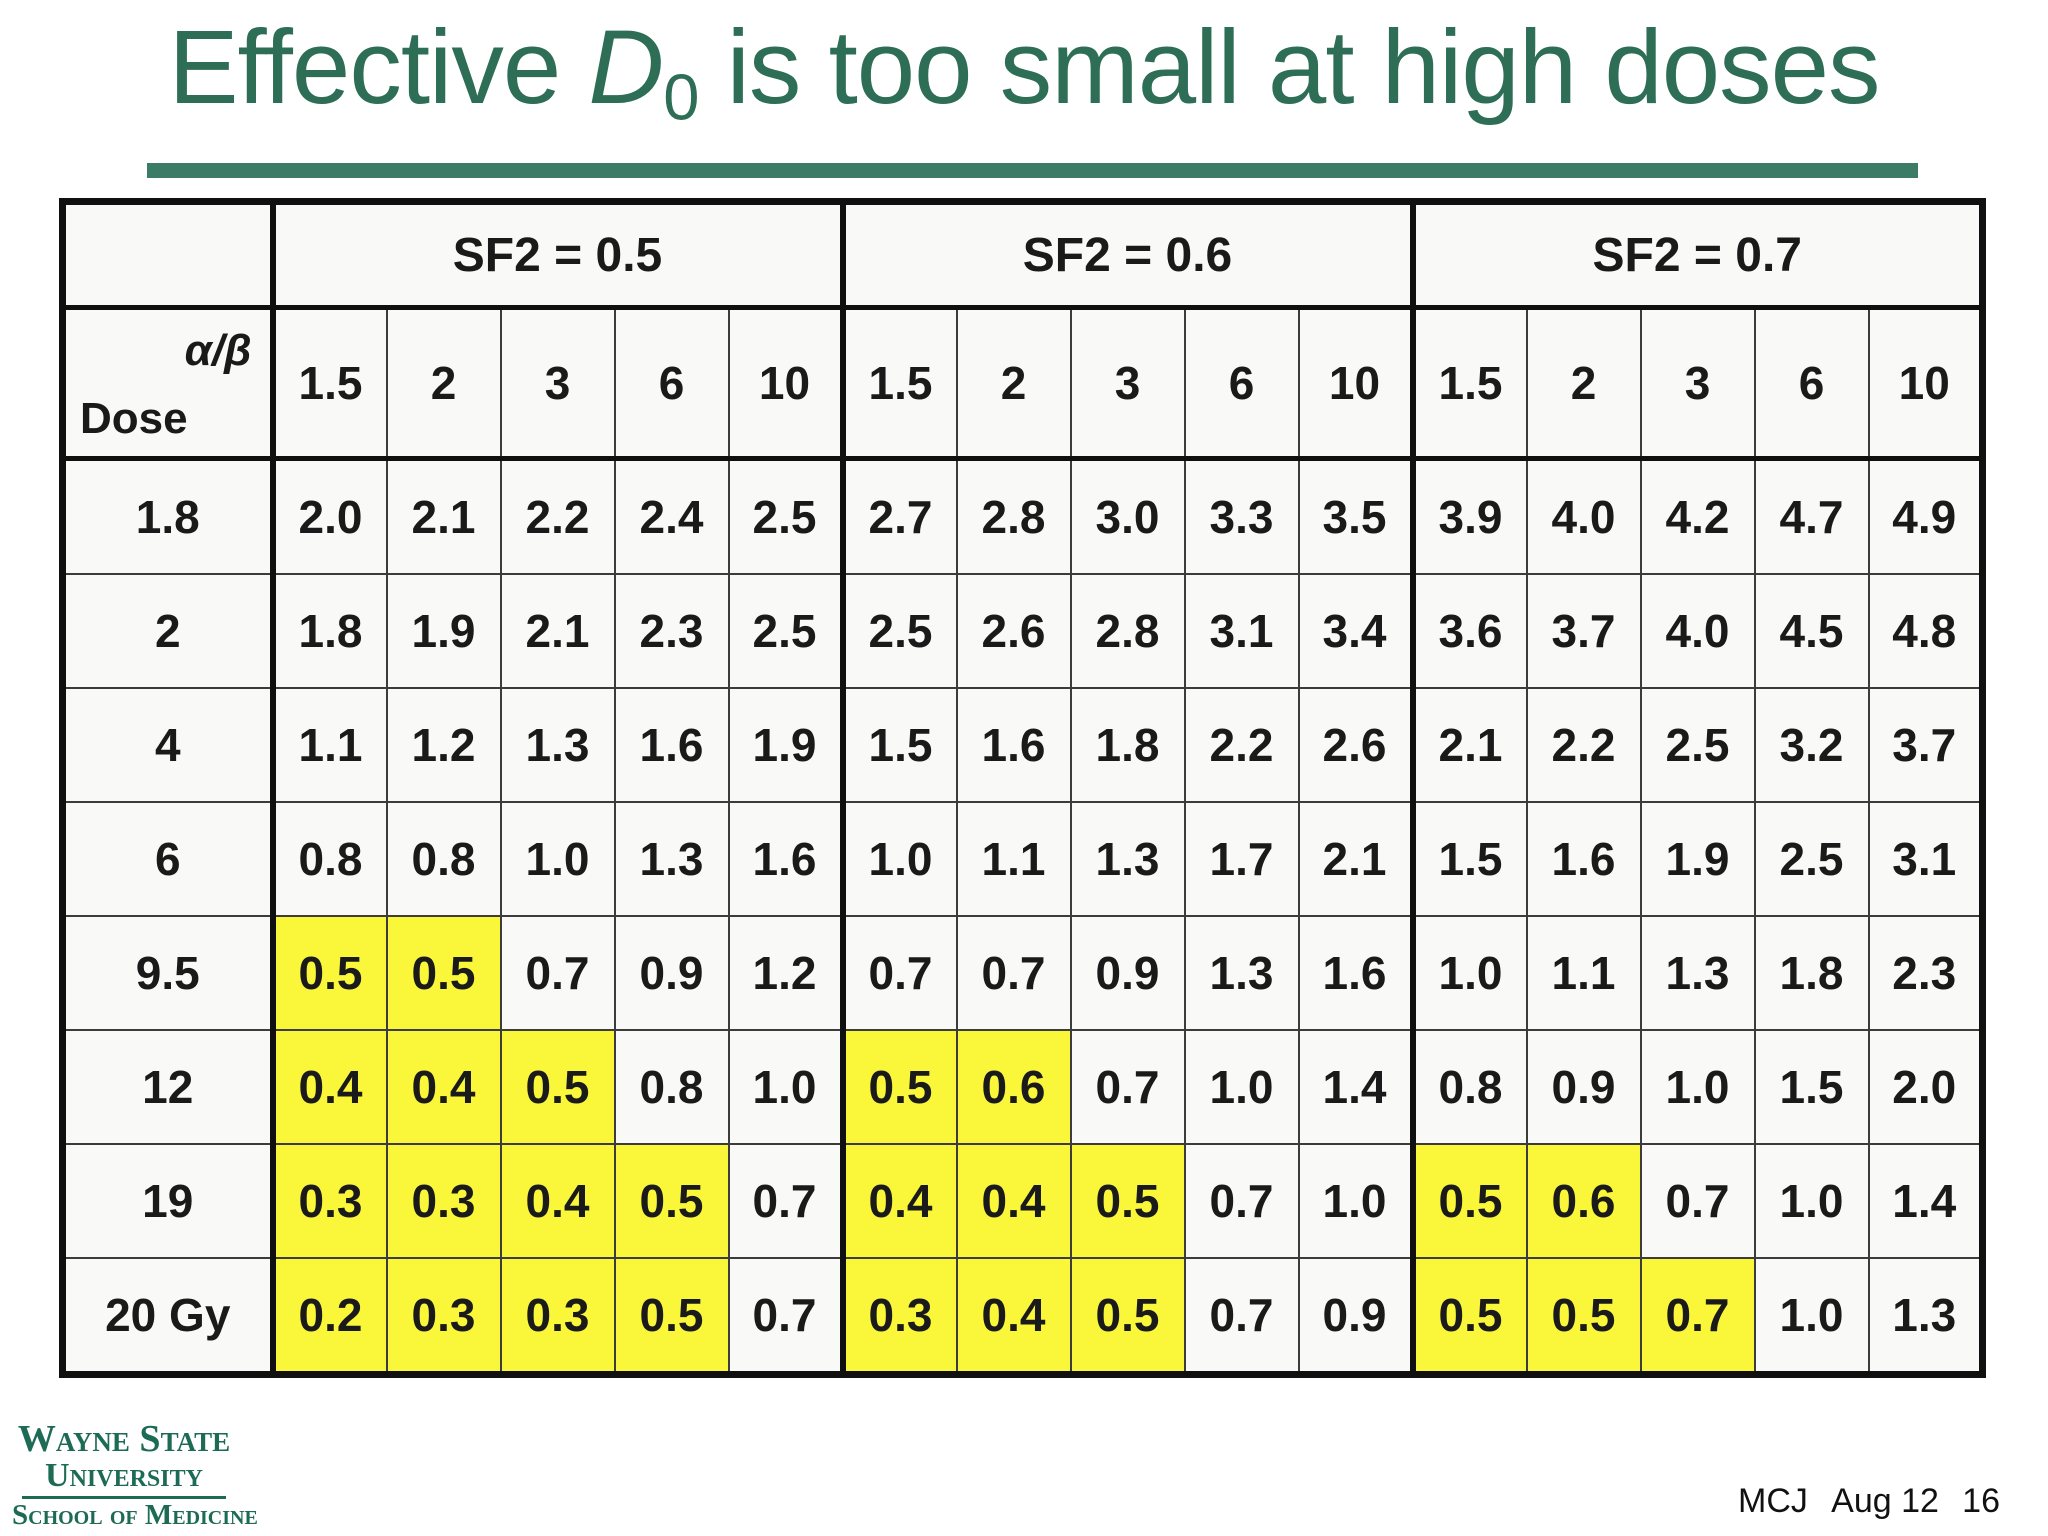 The height and width of the screenshot is (1536, 2048). I want to click on slide-footer: MCJ Aug 12 16, so click(1869, 1501).